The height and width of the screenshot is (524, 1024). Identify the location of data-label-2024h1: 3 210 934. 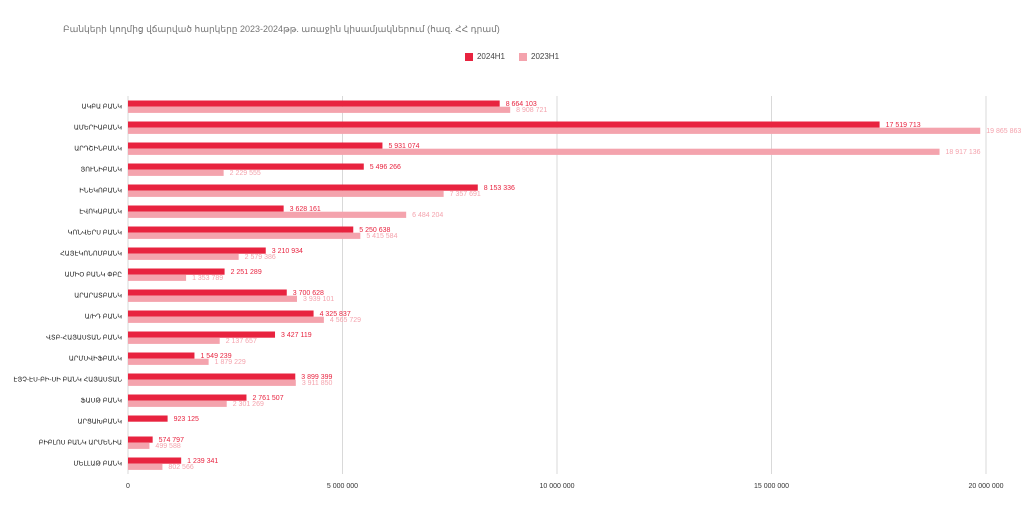
(287, 251).